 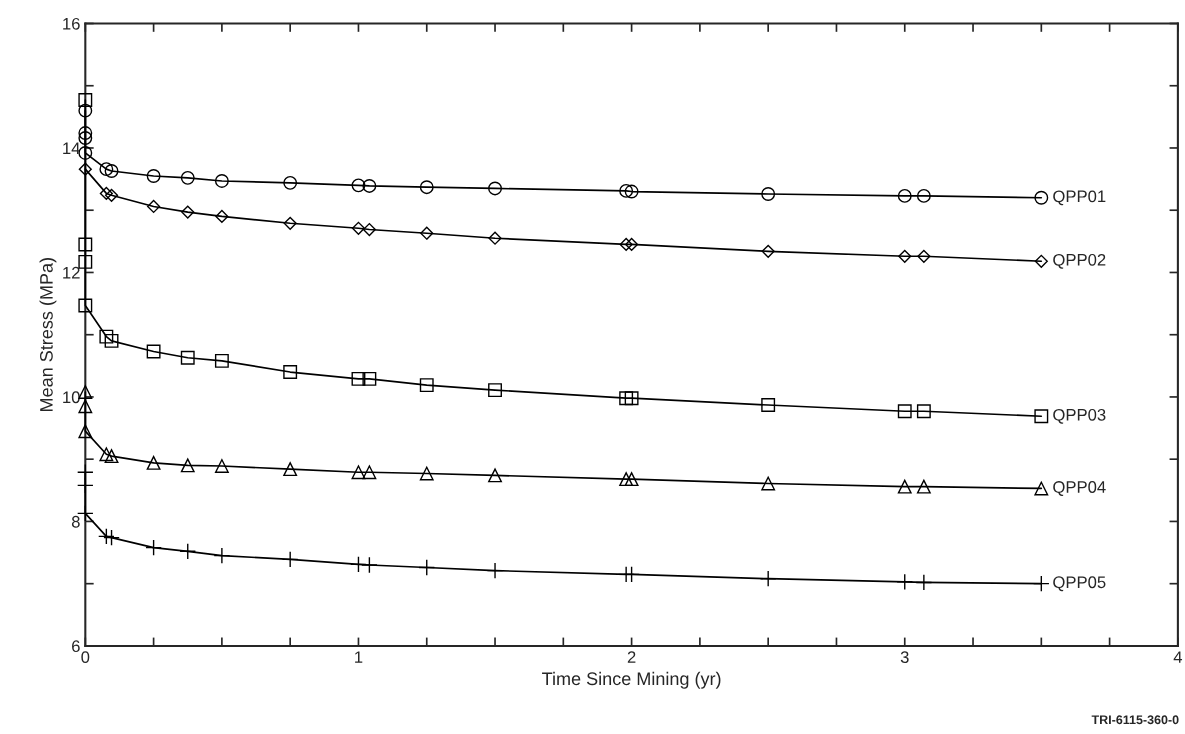 I want to click on series-label: QPP02, so click(x=1079, y=261).